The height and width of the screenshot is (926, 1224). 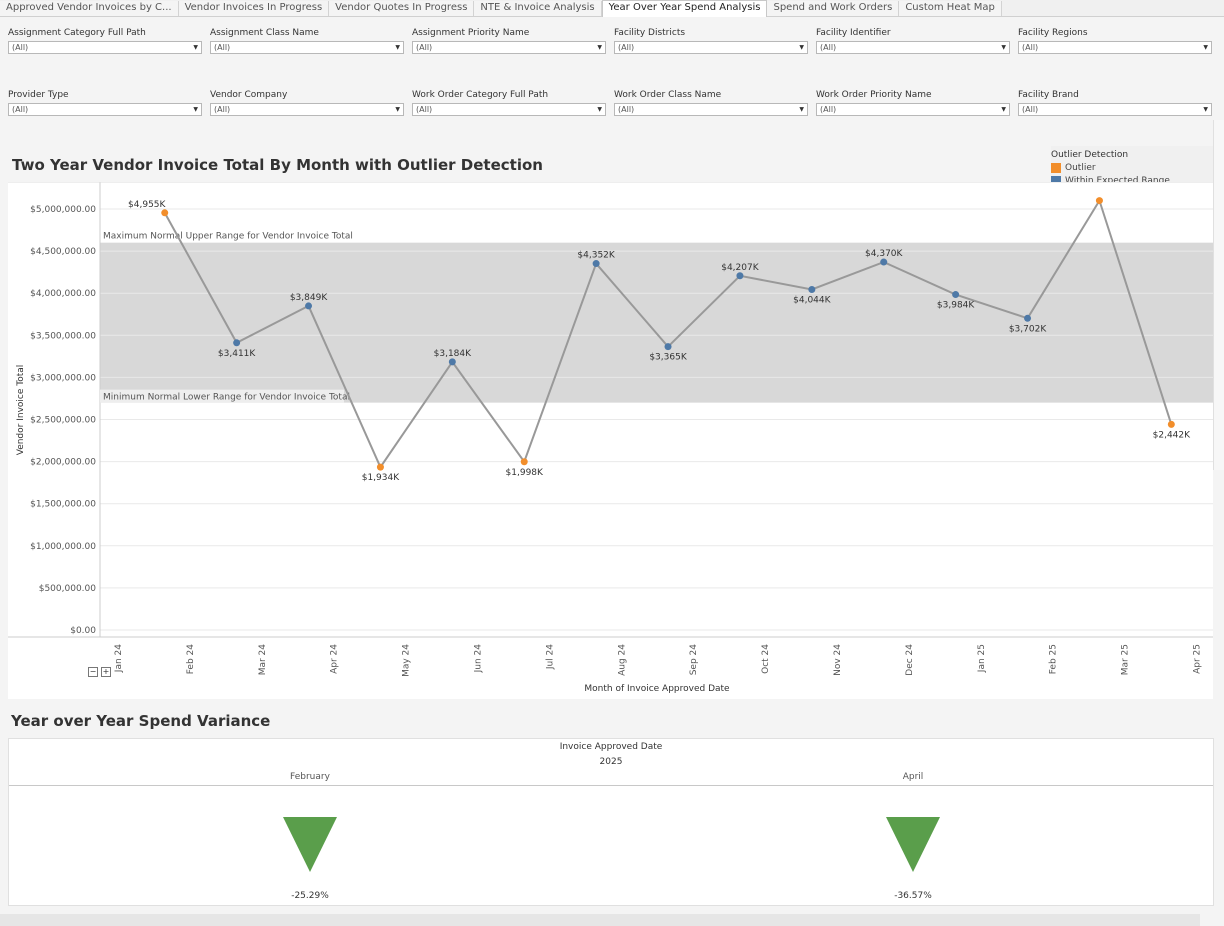 I want to click on tab-4: Year Over Year Spend Analysis, so click(x=684, y=8).